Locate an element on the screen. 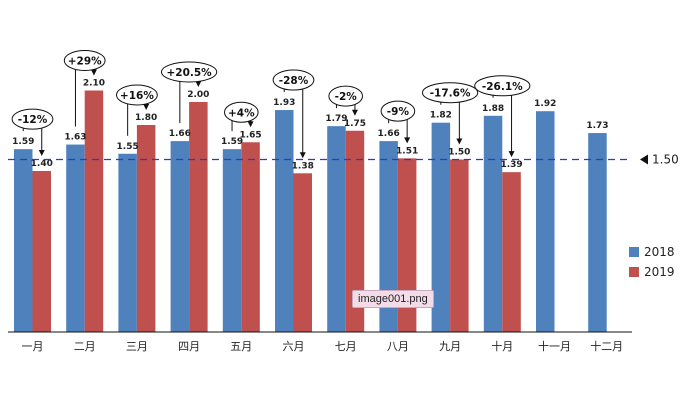 This screenshot has width=689, height=403. change-label-8: -9% is located at coordinates (398, 112).